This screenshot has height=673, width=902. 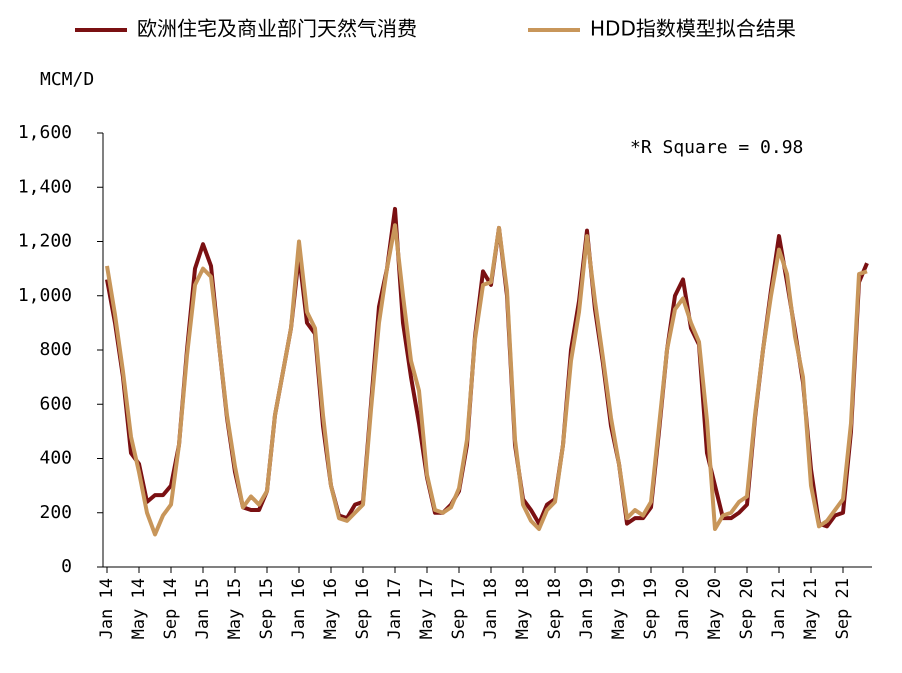 I want to click on y-tick-label: 0, so click(x=66, y=566).